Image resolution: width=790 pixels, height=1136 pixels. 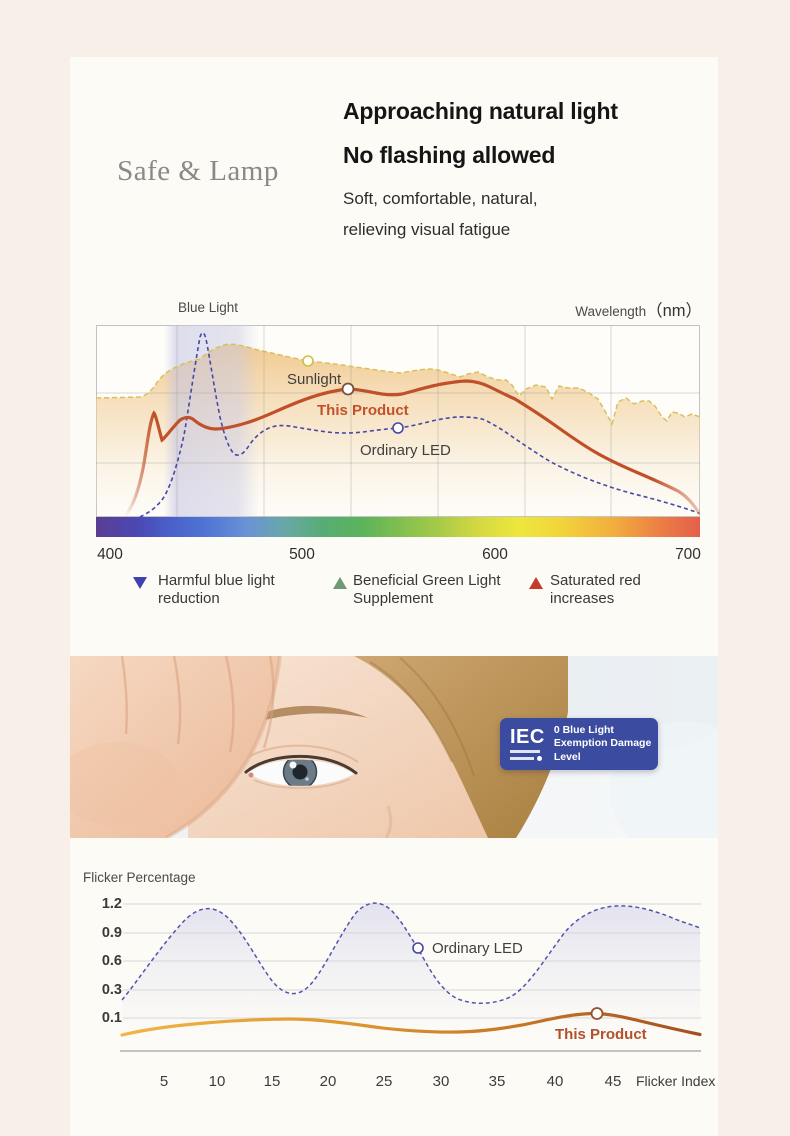 I want to click on this-product-series-label: This Product, so click(x=363, y=410).